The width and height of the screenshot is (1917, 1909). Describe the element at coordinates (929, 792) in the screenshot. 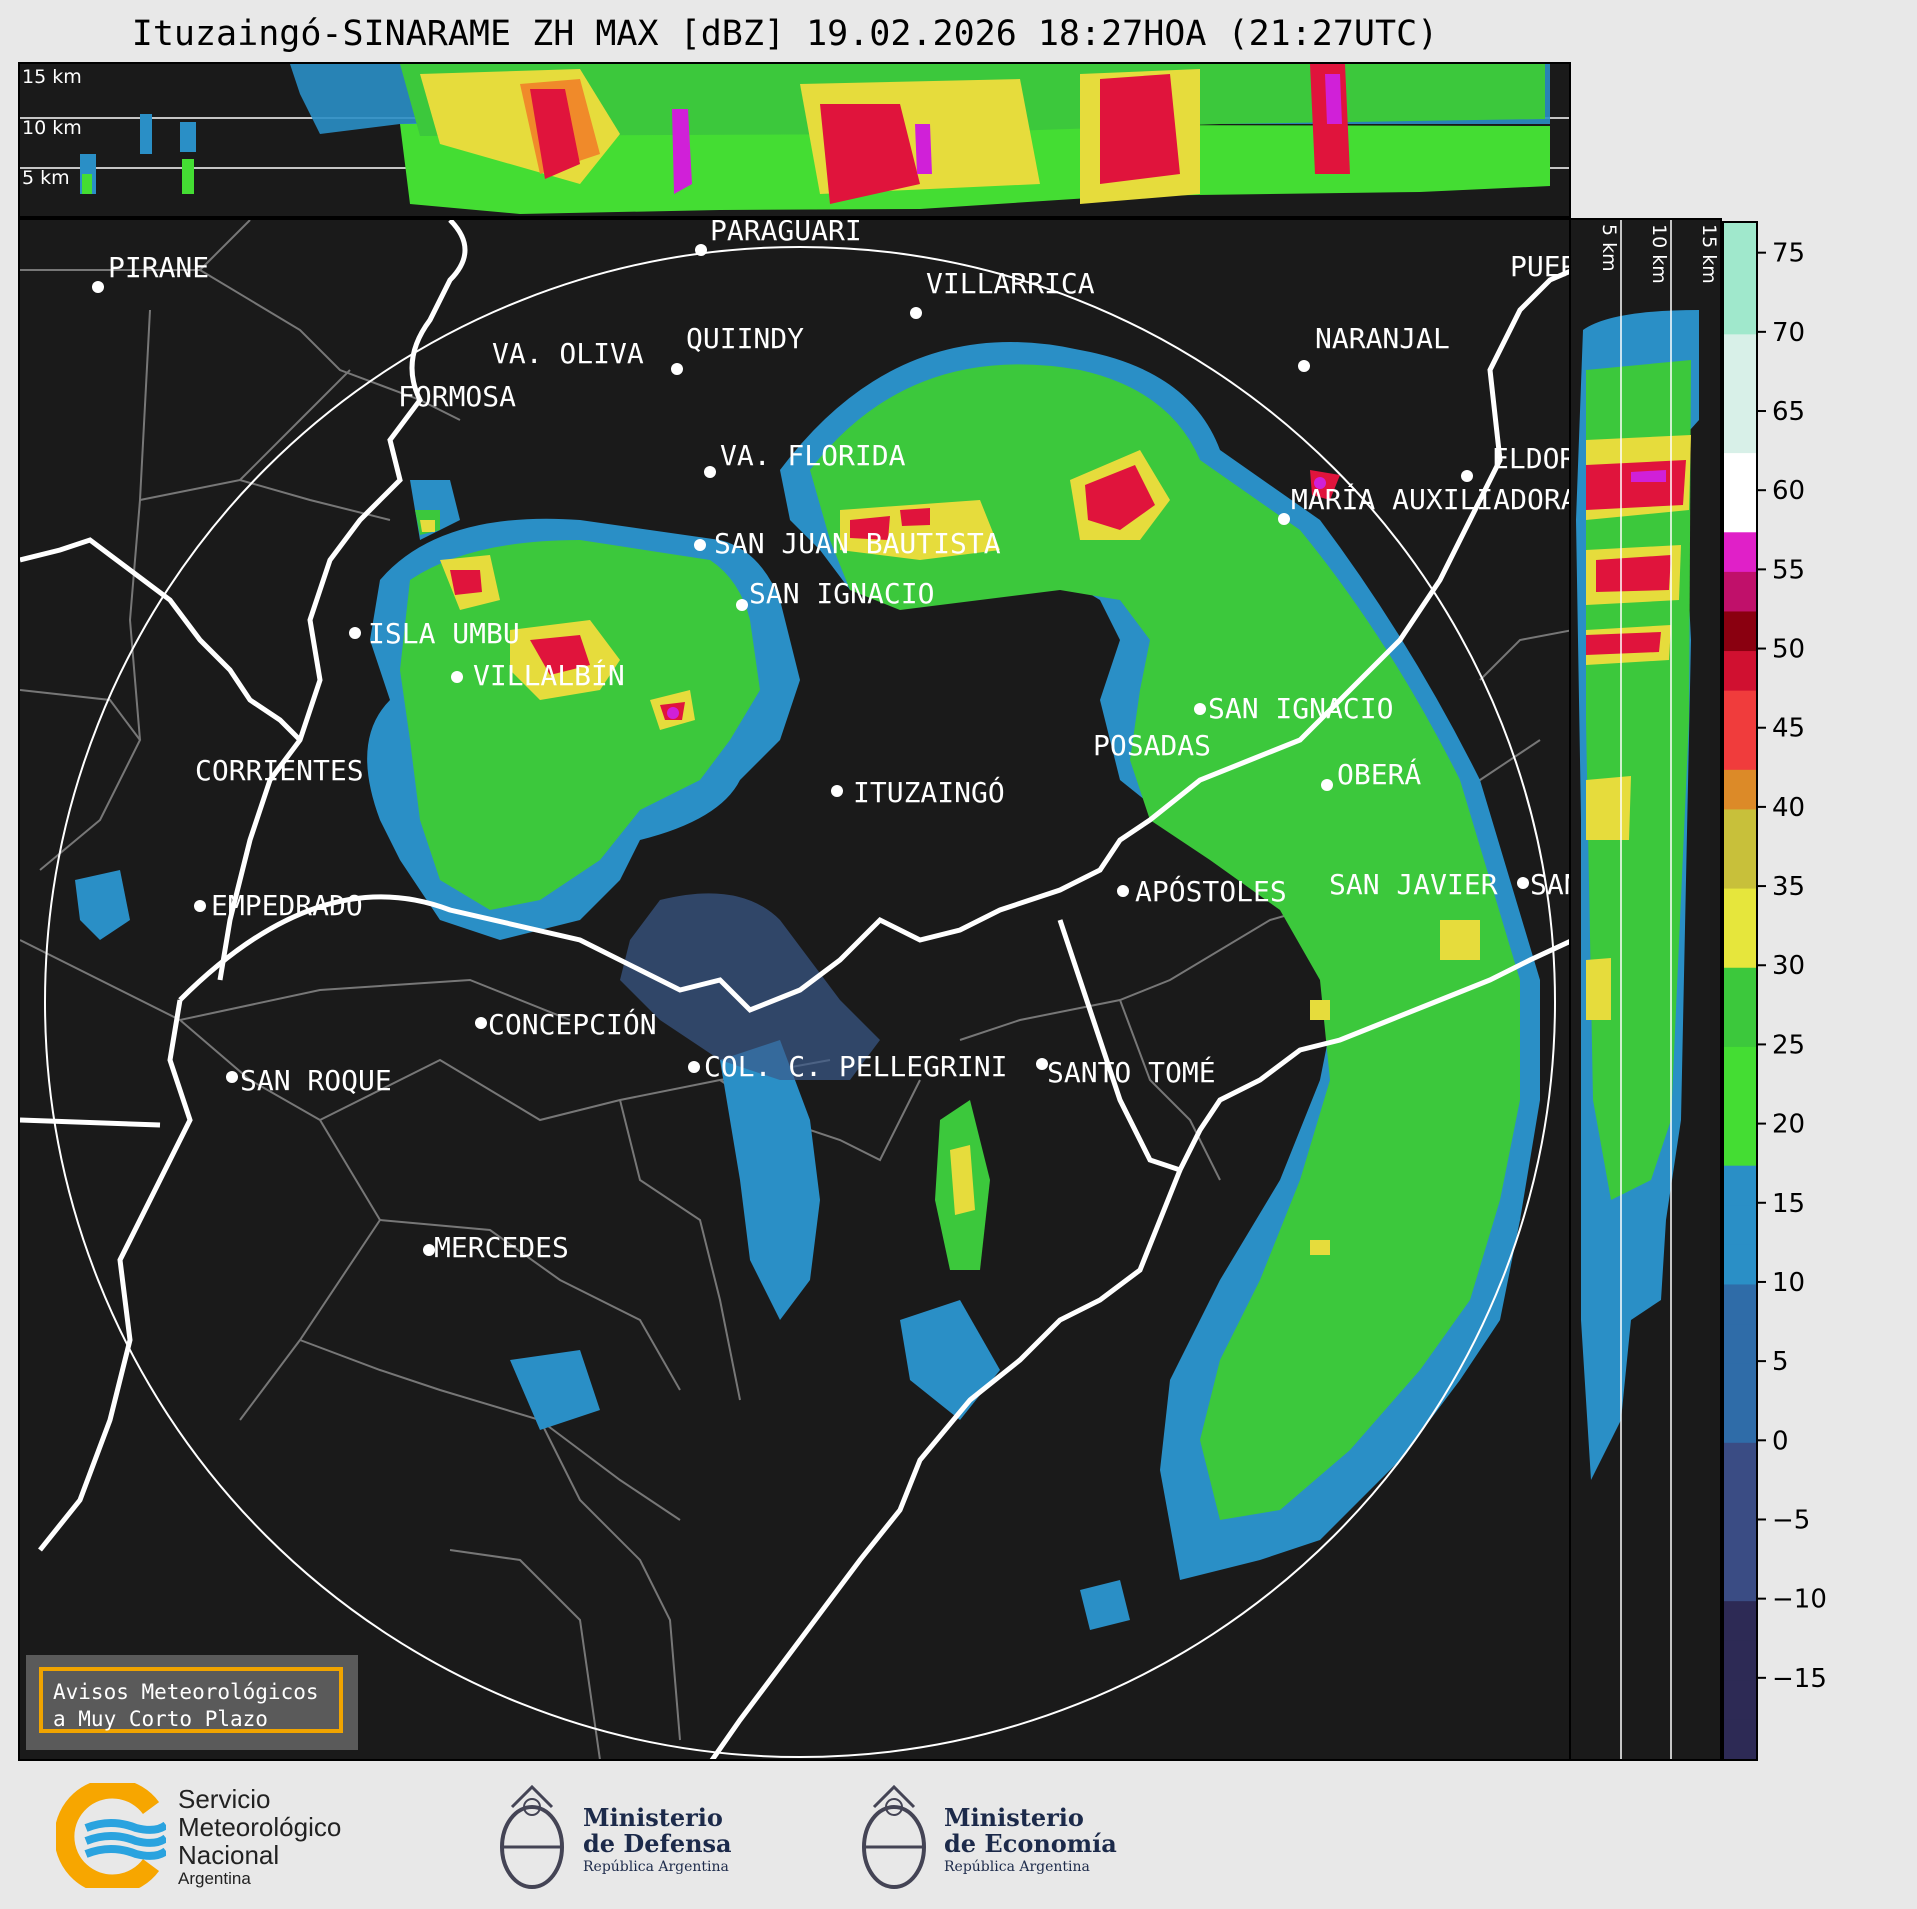

I see `city-label-ituzaingo: ITUZAINGÓ` at that location.